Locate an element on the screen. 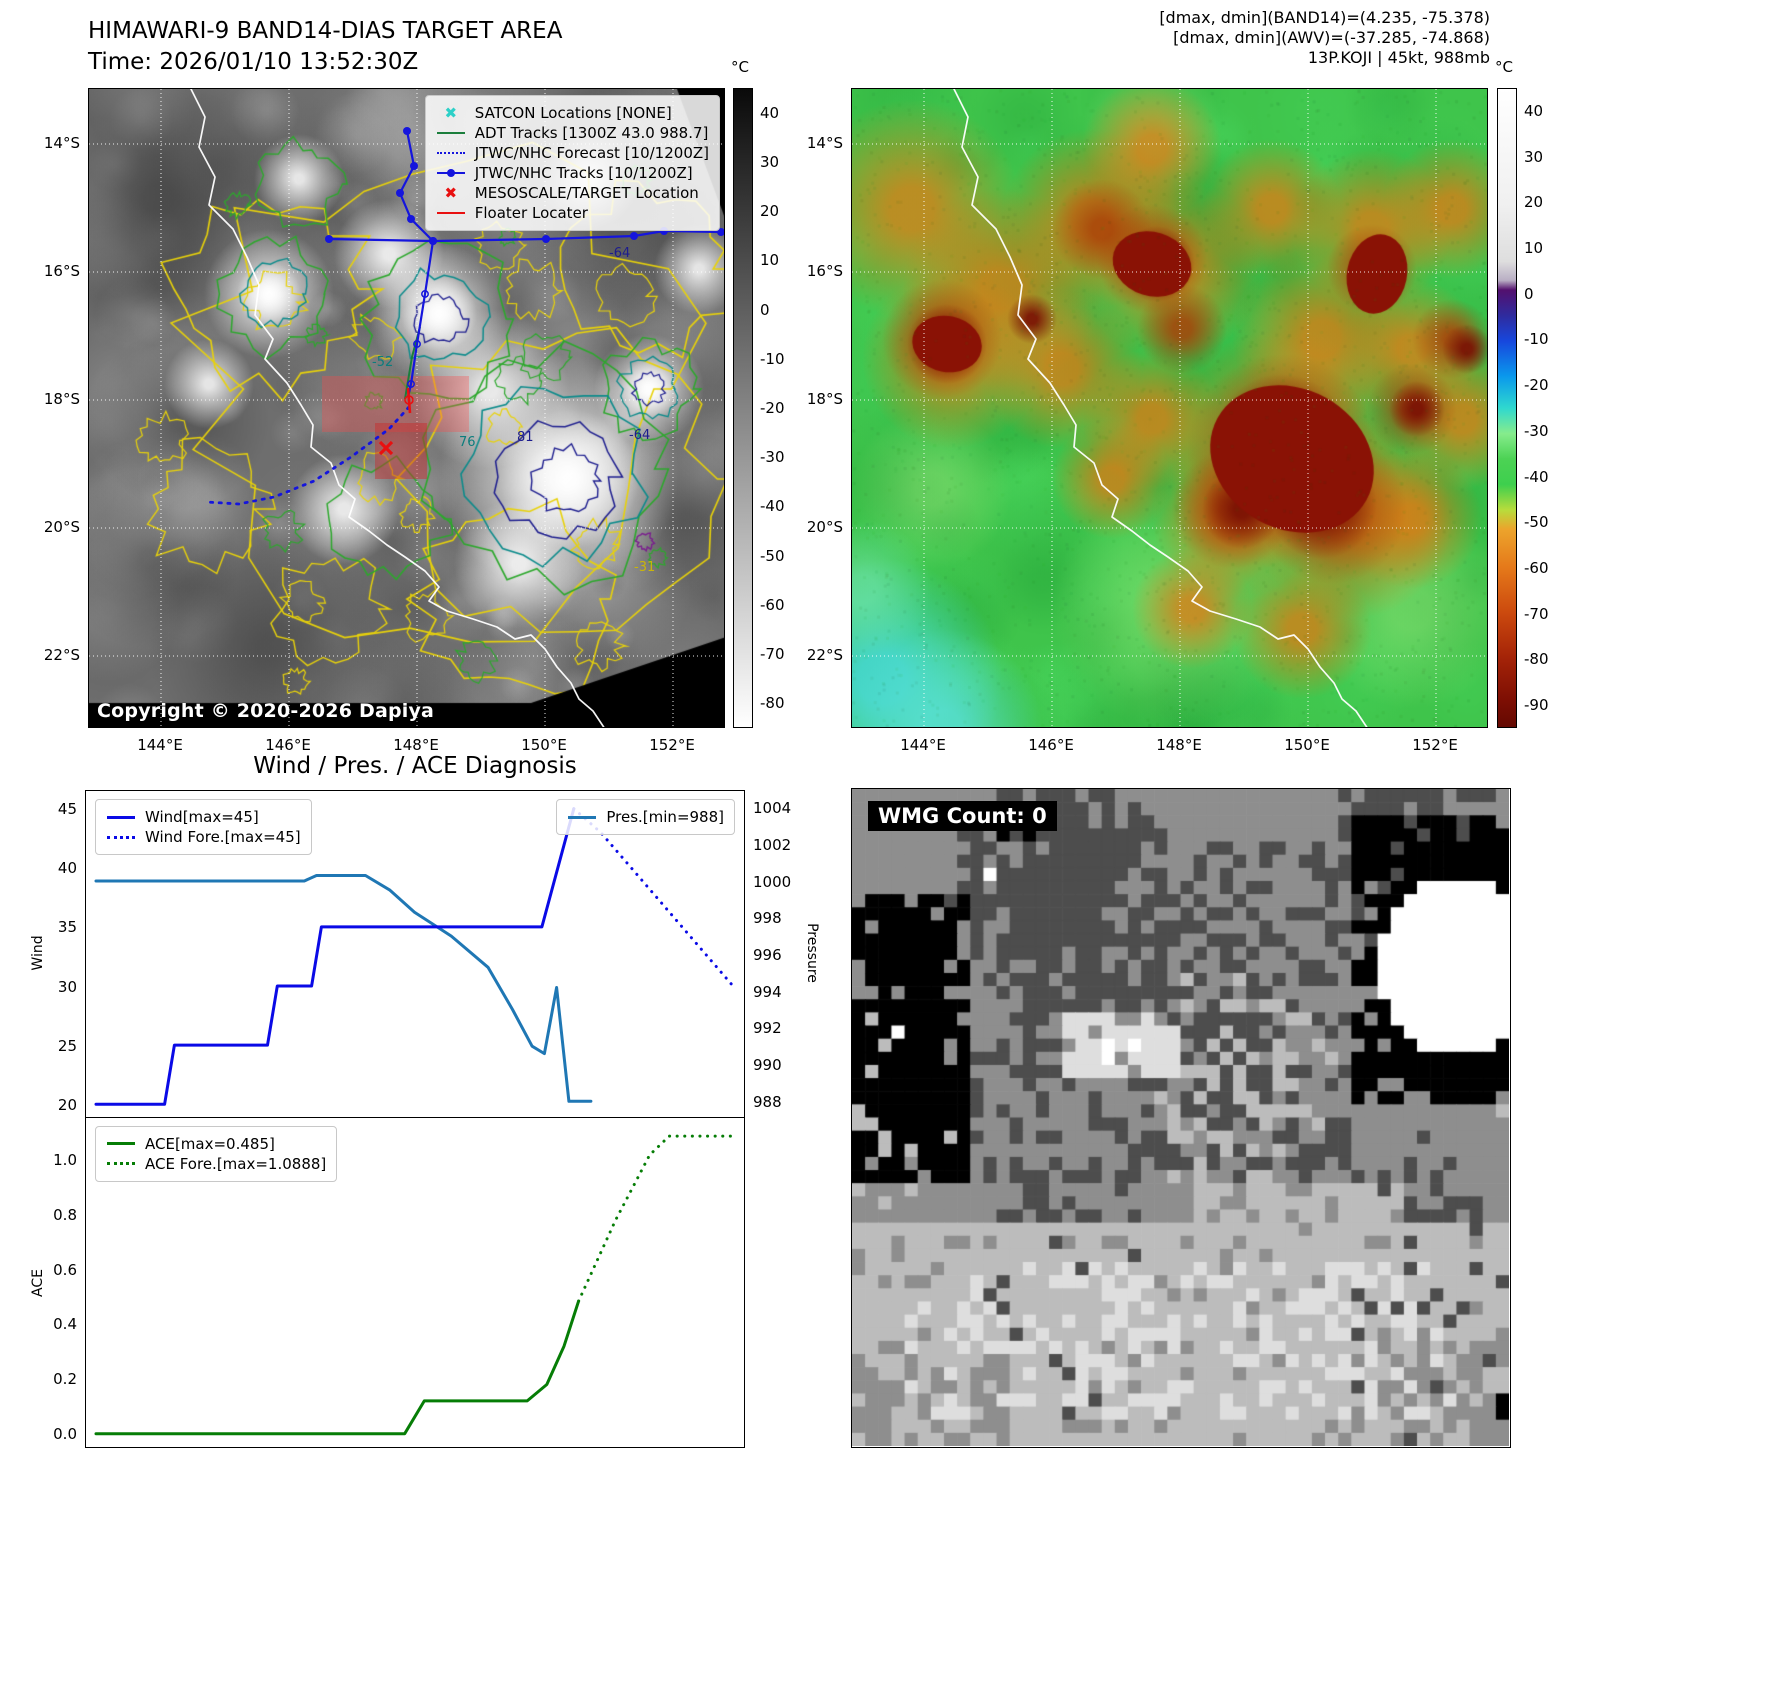  legend-label: Wind Fore.[max=45] is located at coordinates (223, 837).